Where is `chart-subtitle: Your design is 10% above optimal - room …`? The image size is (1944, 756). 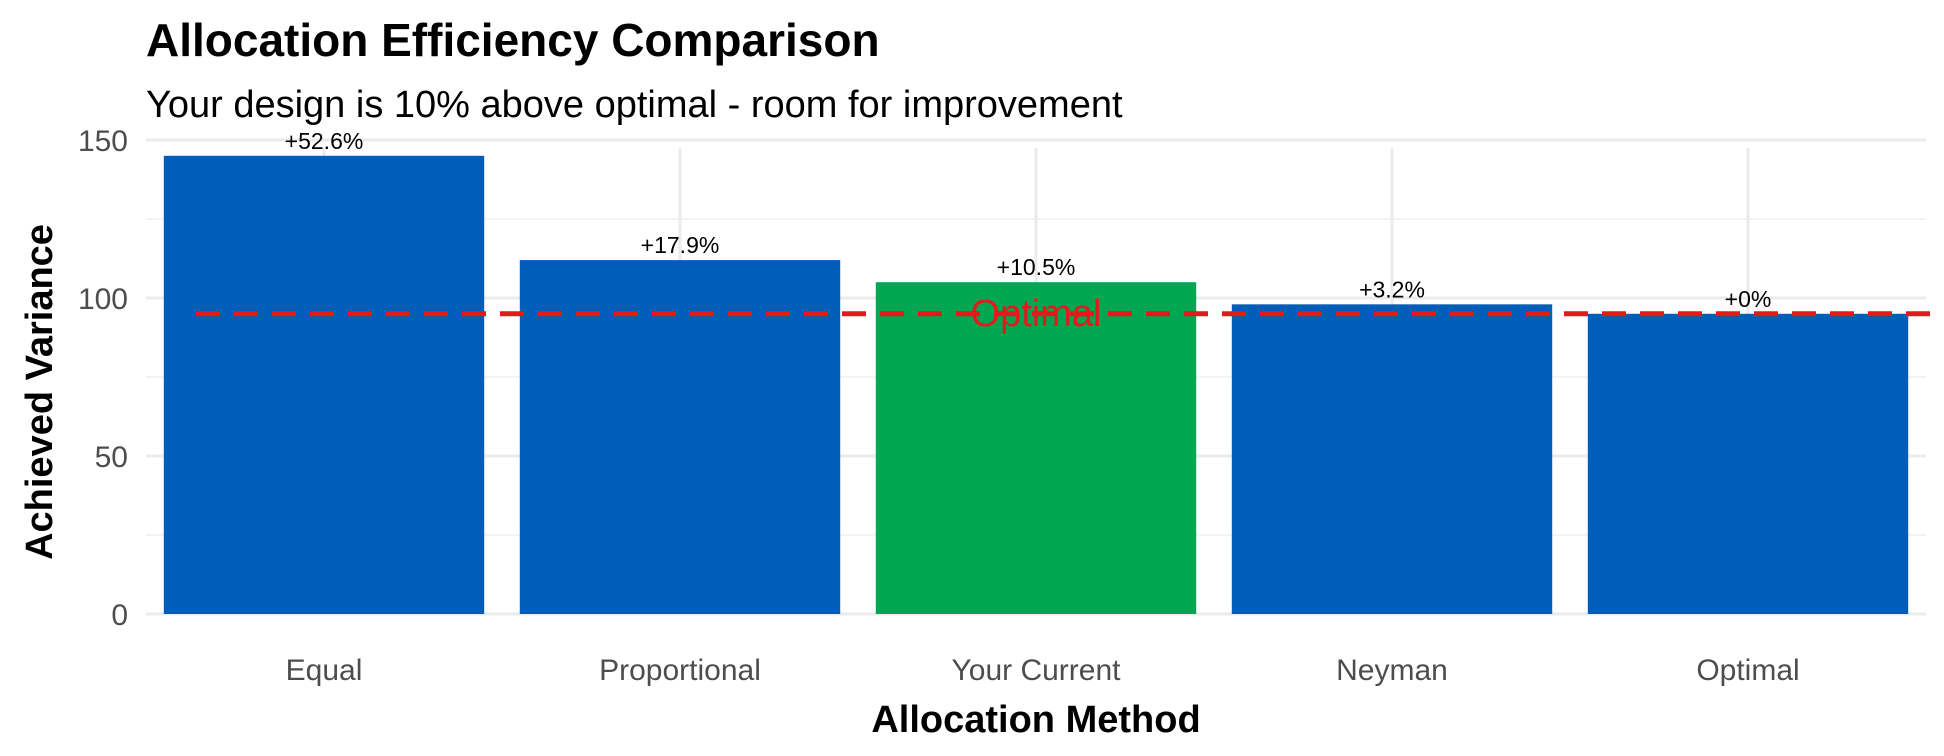 chart-subtitle: Your design is 10% above optimal - room … is located at coordinates (634, 105).